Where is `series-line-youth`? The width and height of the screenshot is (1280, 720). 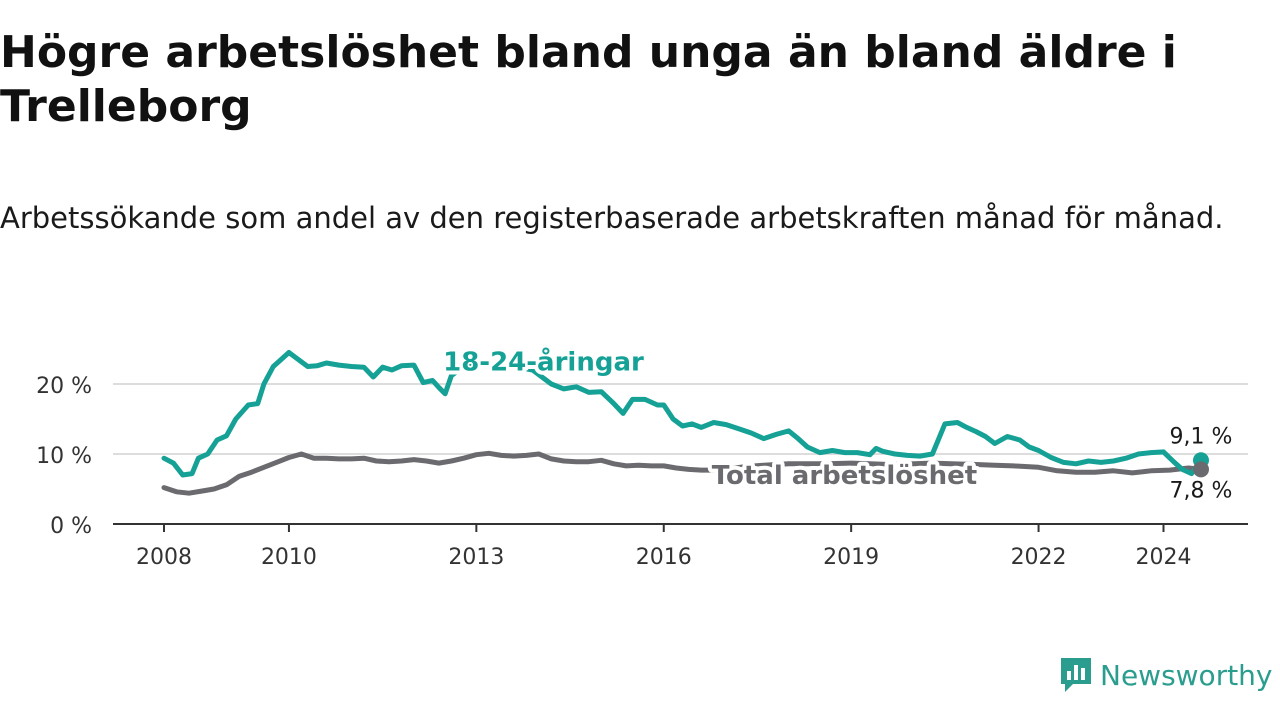
series-line-youth is located at coordinates (682, 414).